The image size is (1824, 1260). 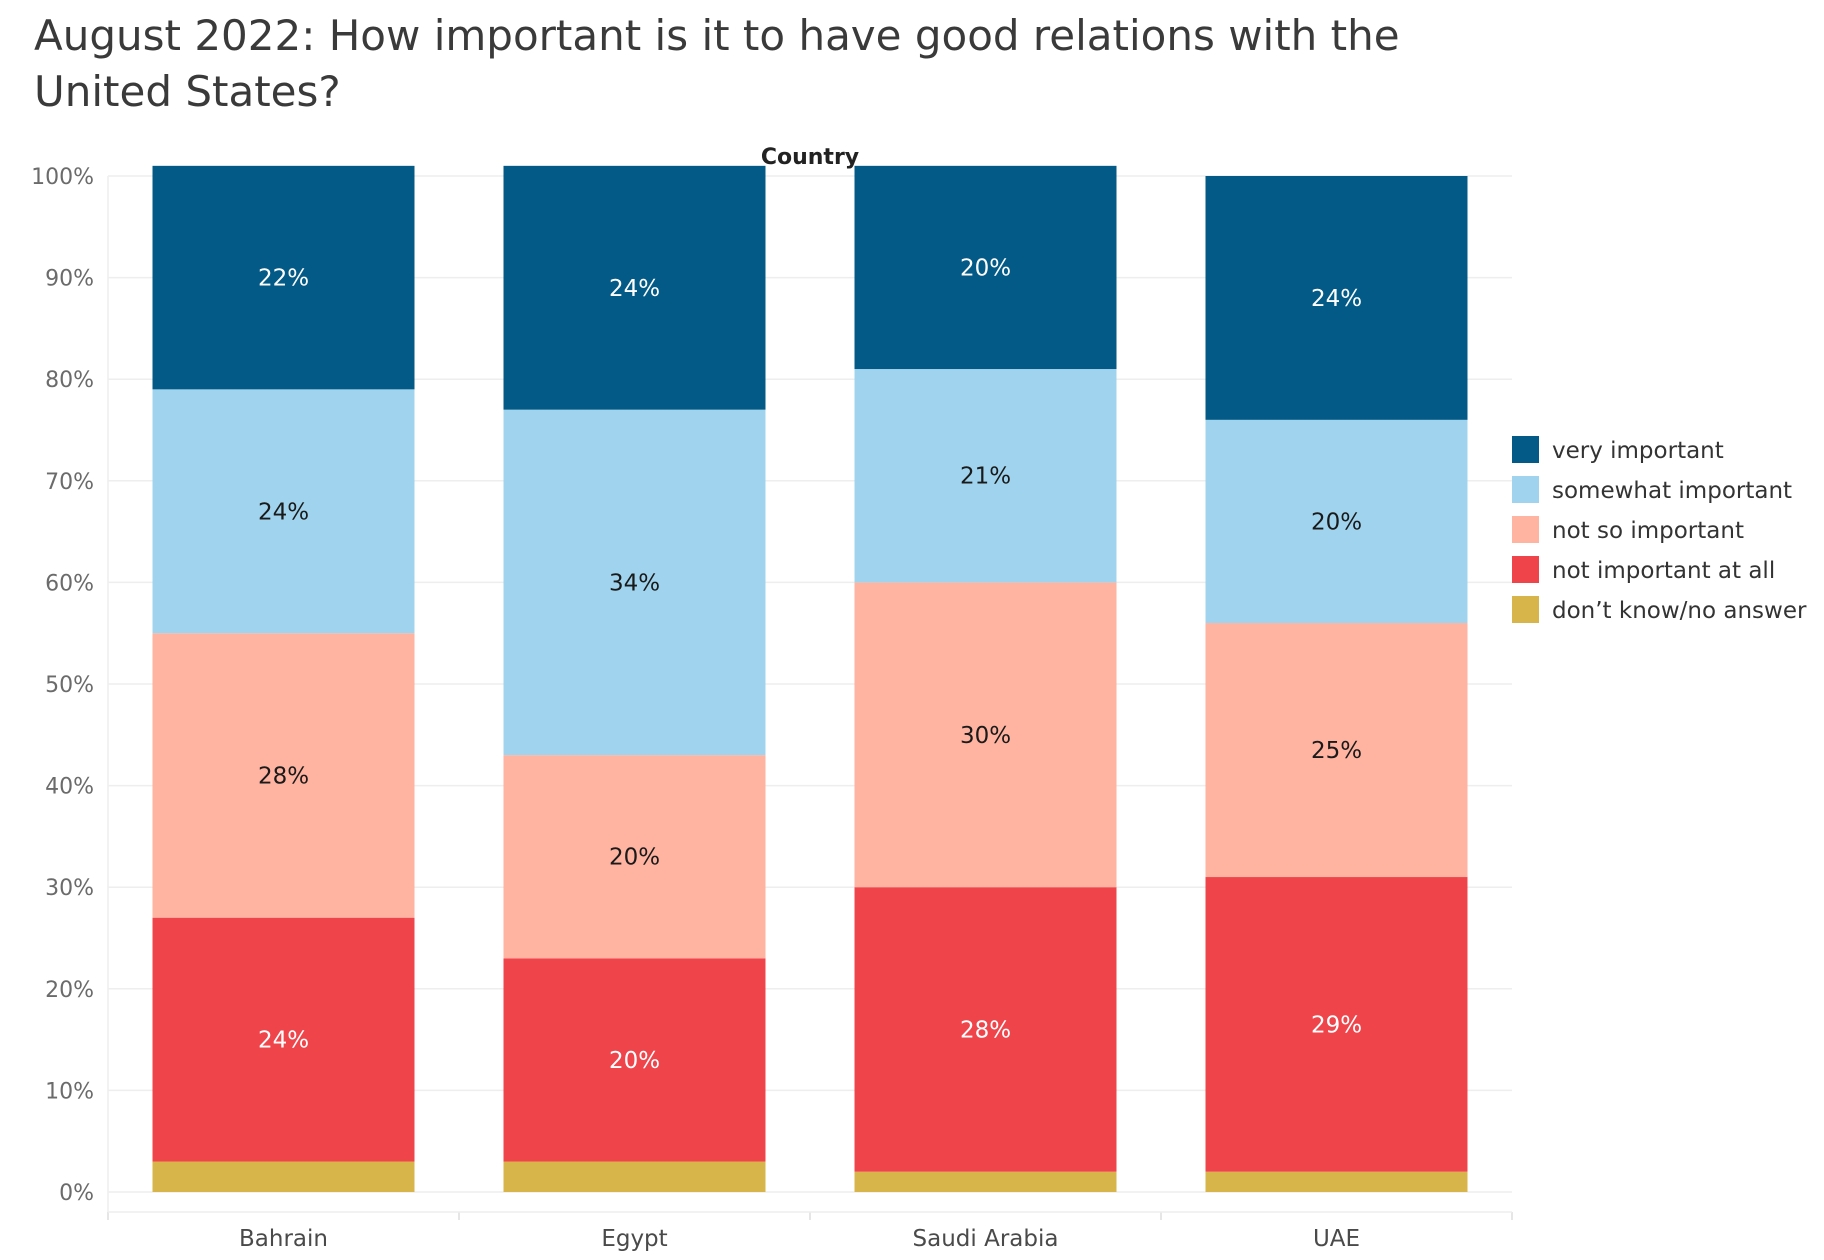 I want to click on legend-label: not important at all, so click(x=1663, y=571).